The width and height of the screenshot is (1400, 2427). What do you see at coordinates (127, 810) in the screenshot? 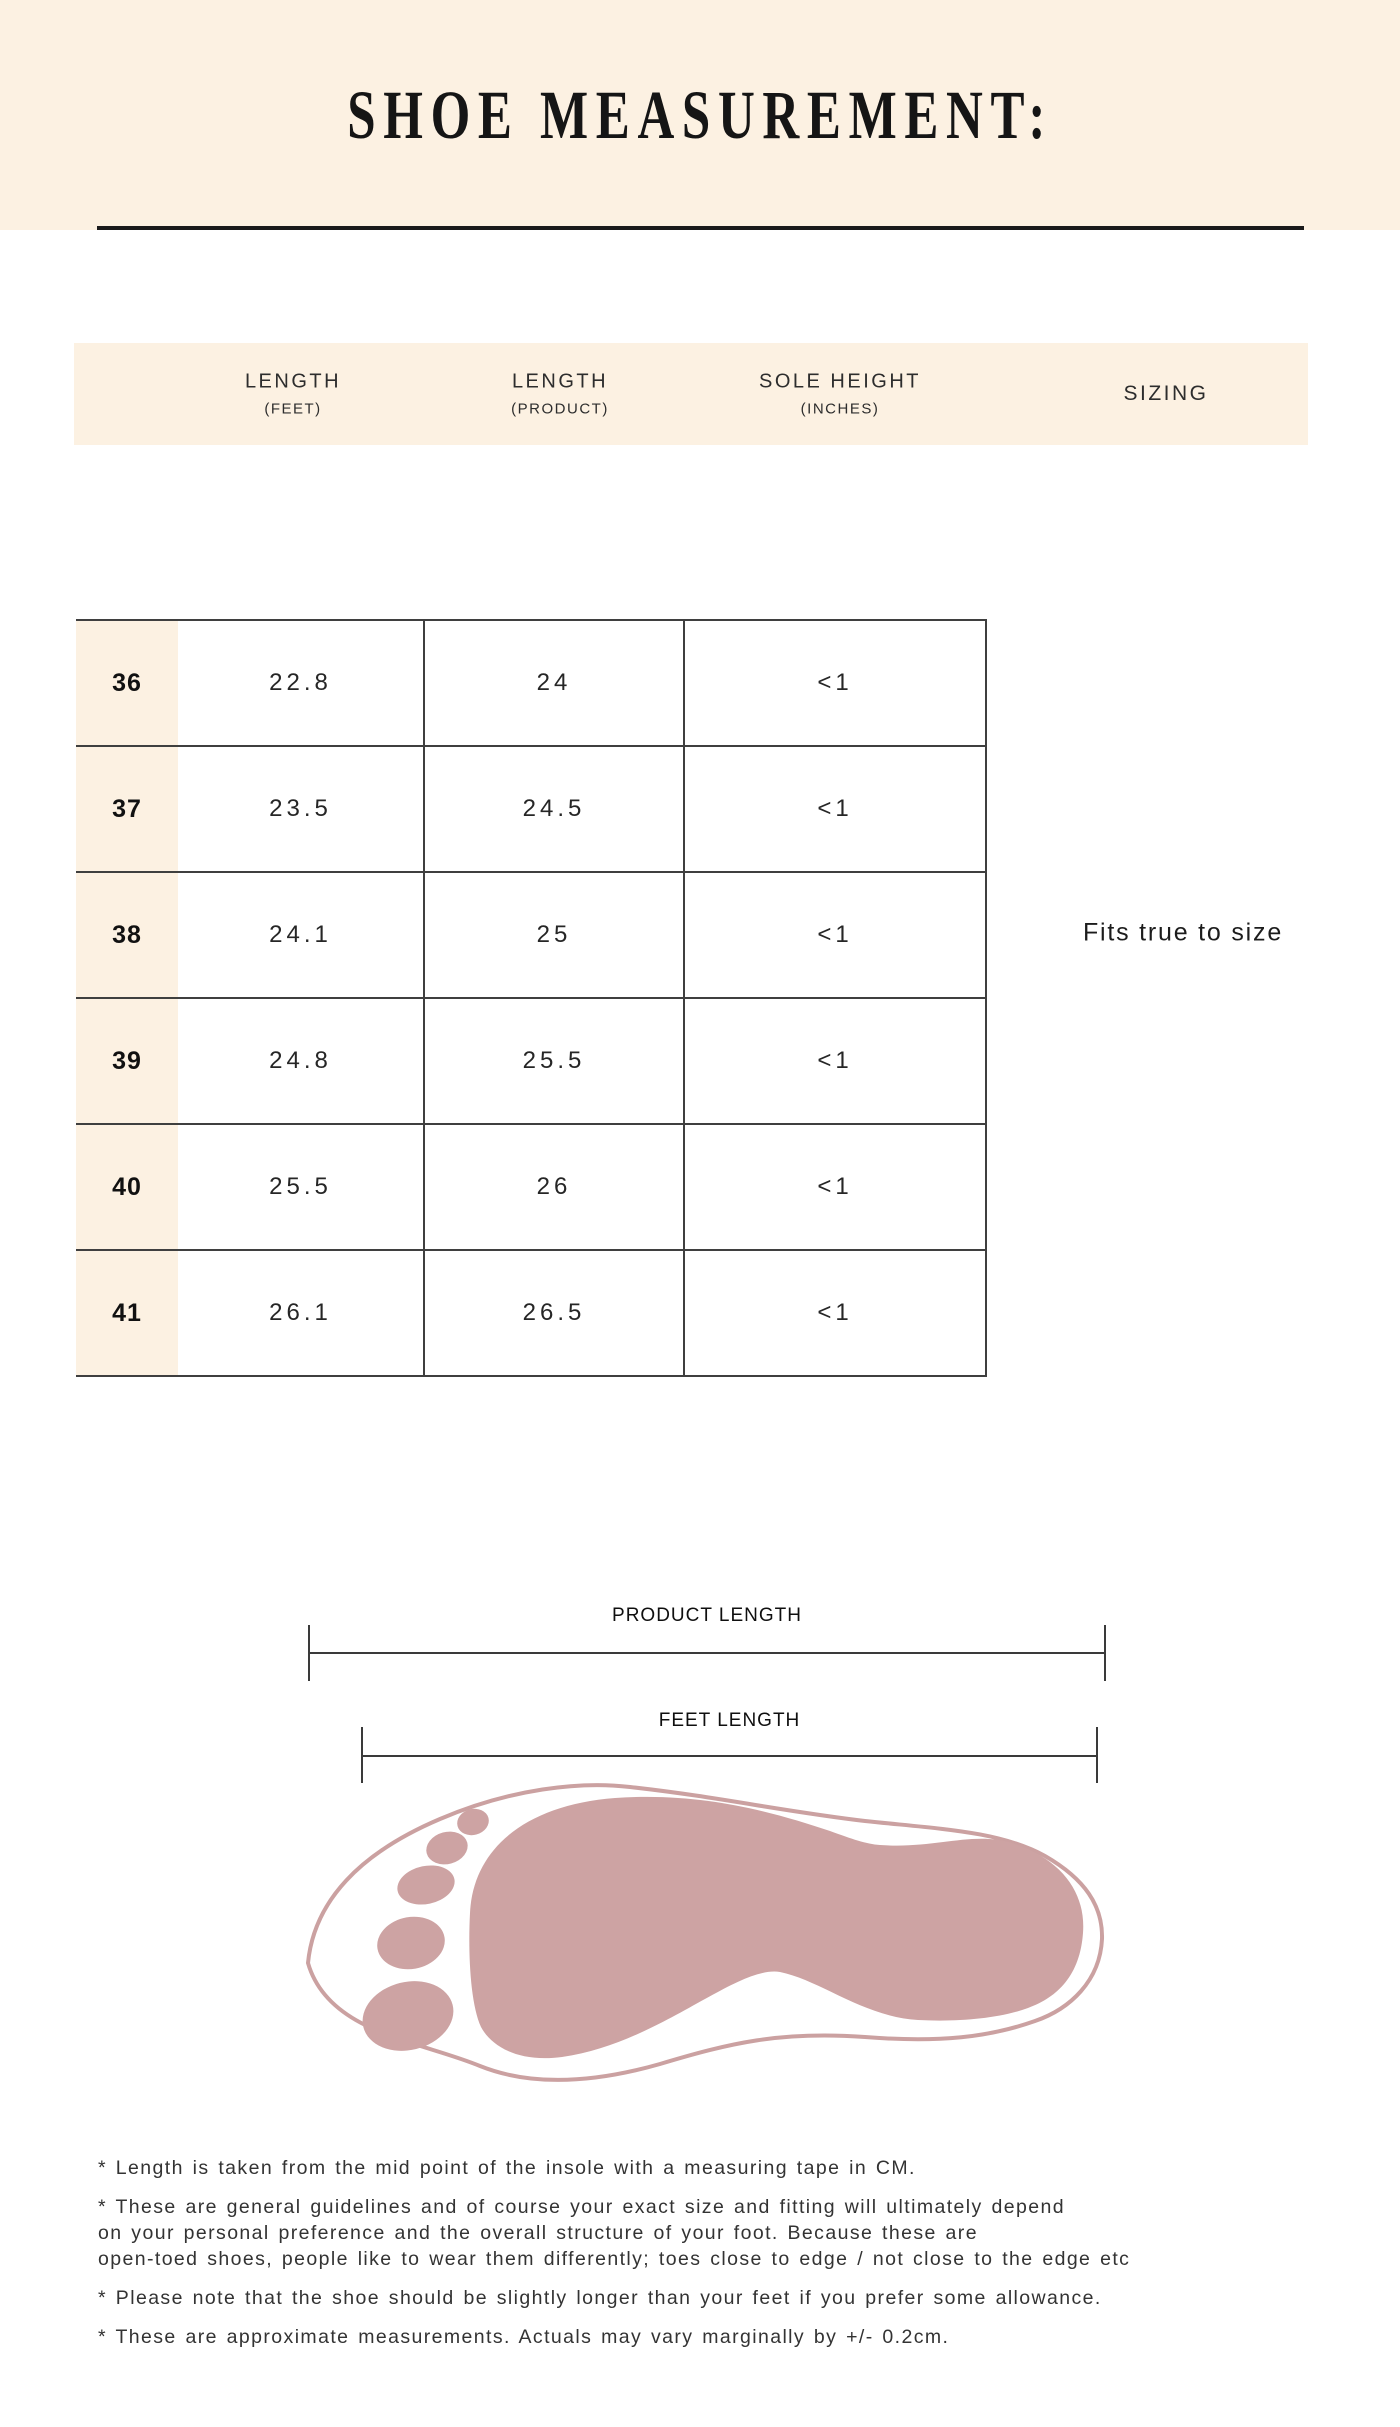
I see `size-cell: 37` at bounding box center [127, 810].